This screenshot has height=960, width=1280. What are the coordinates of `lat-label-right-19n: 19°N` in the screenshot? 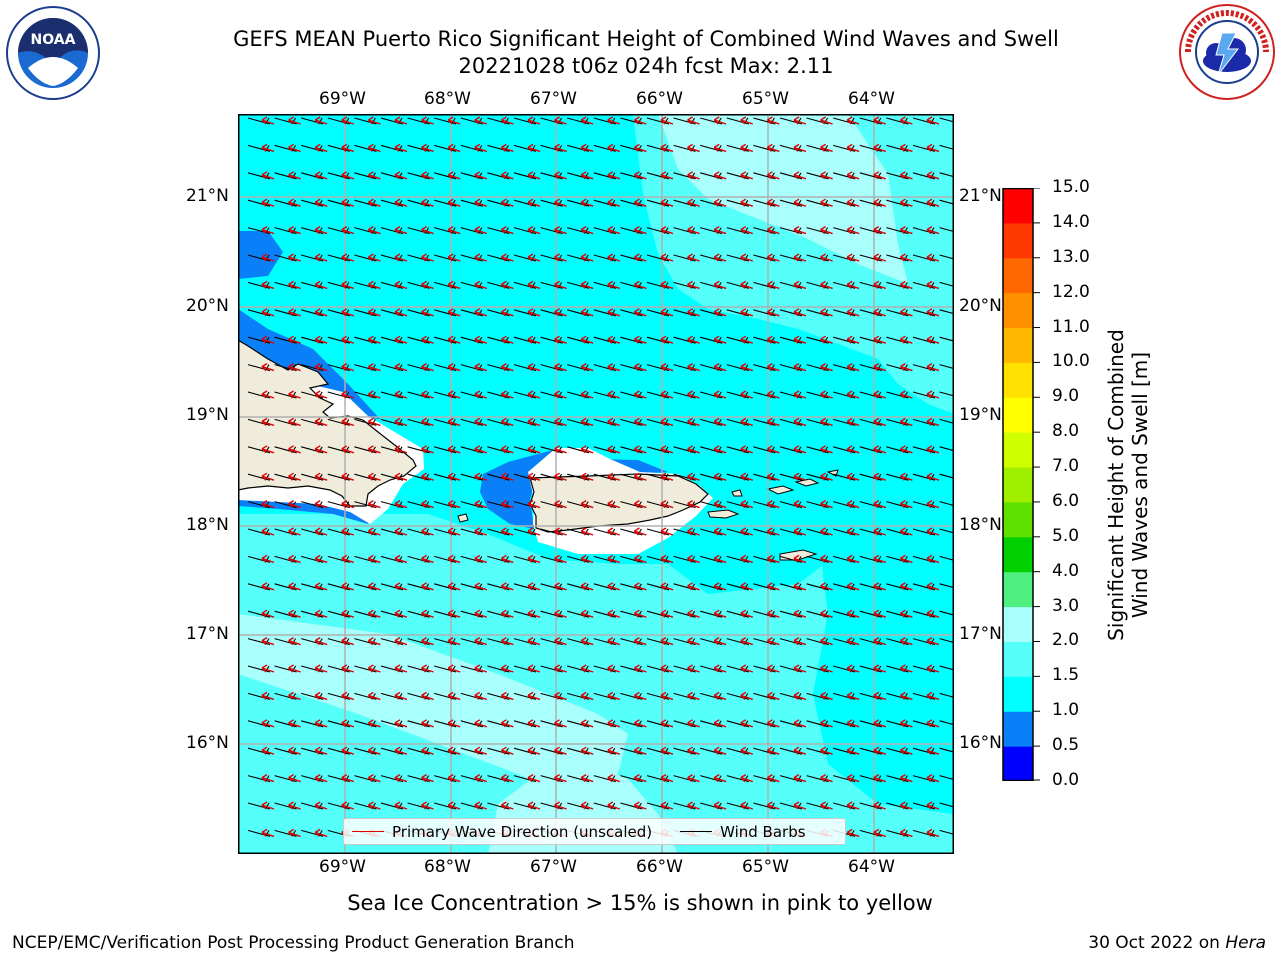 It's located at (980, 415).